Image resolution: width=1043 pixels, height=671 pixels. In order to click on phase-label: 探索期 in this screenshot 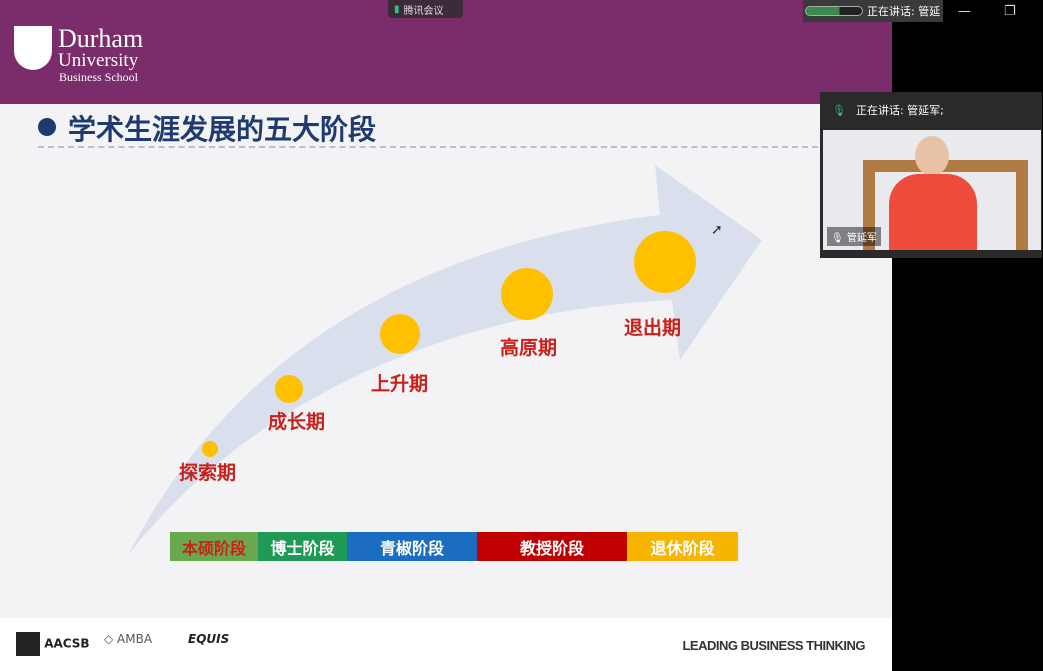, I will do `click(208, 473)`.